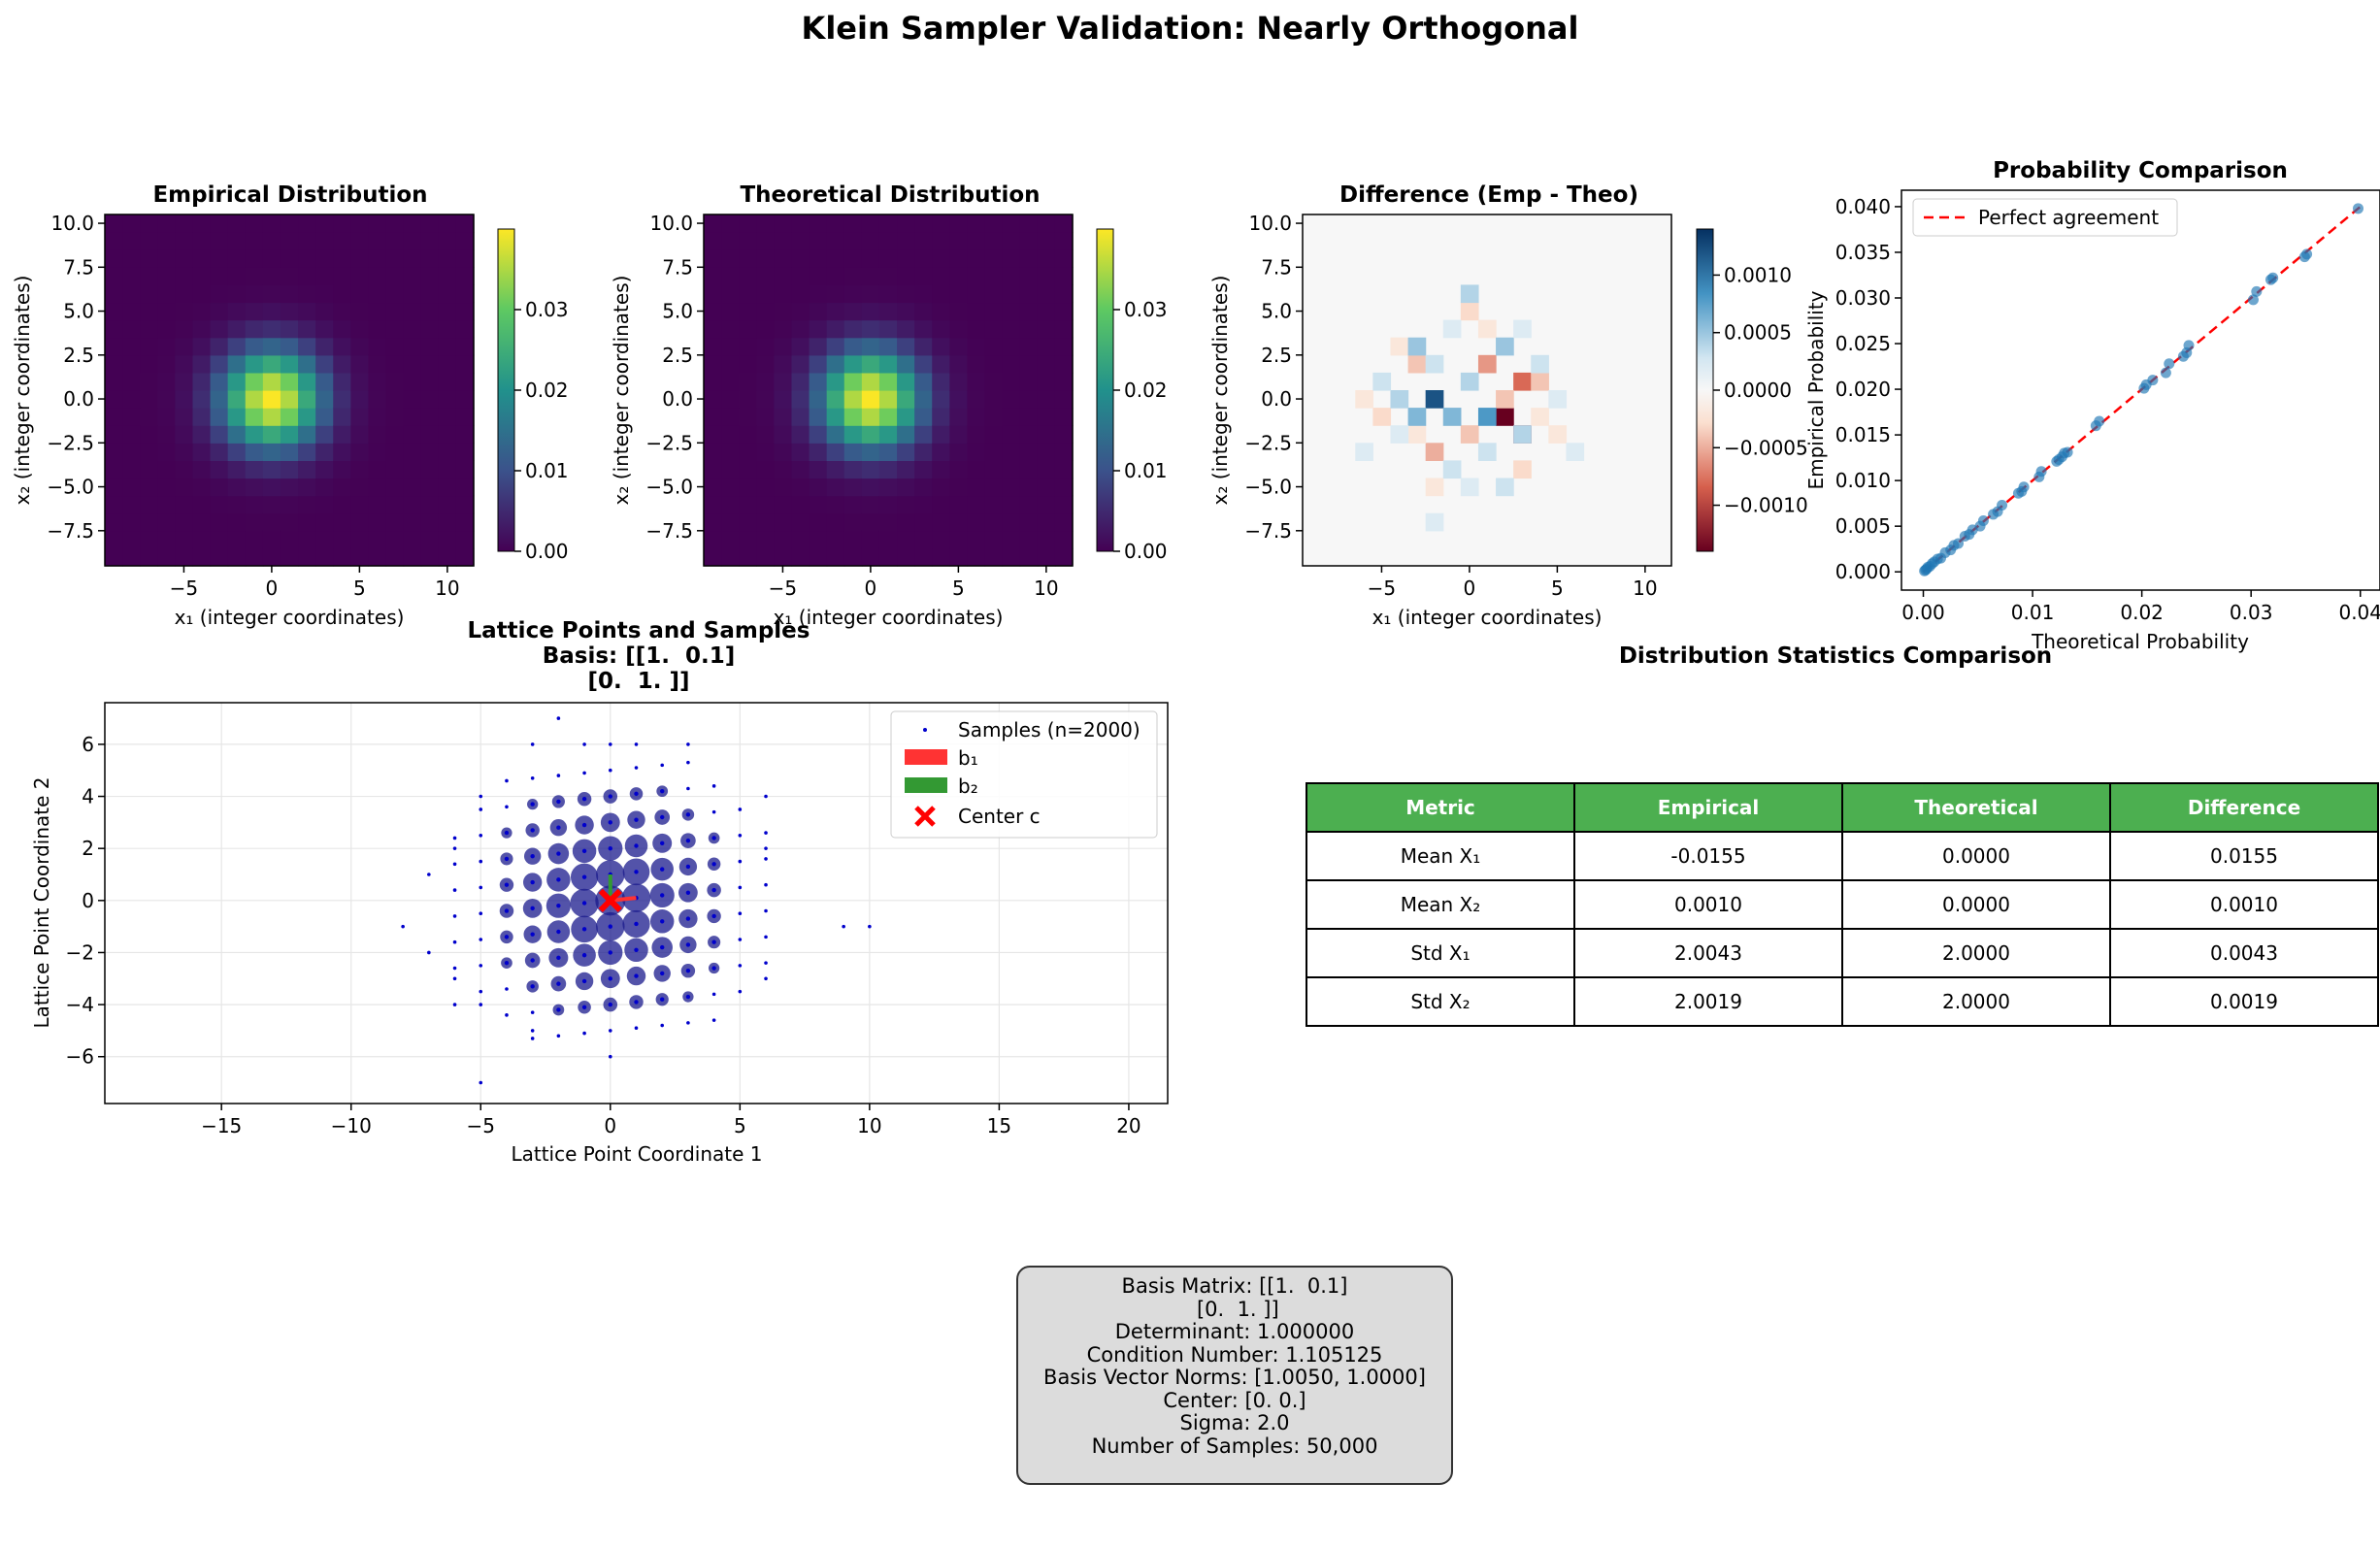  What do you see at coordinates (1863, 480) in the screenshot?
I see `prob-y-tick-label: 0.010` at bounding box center [1863, 480].